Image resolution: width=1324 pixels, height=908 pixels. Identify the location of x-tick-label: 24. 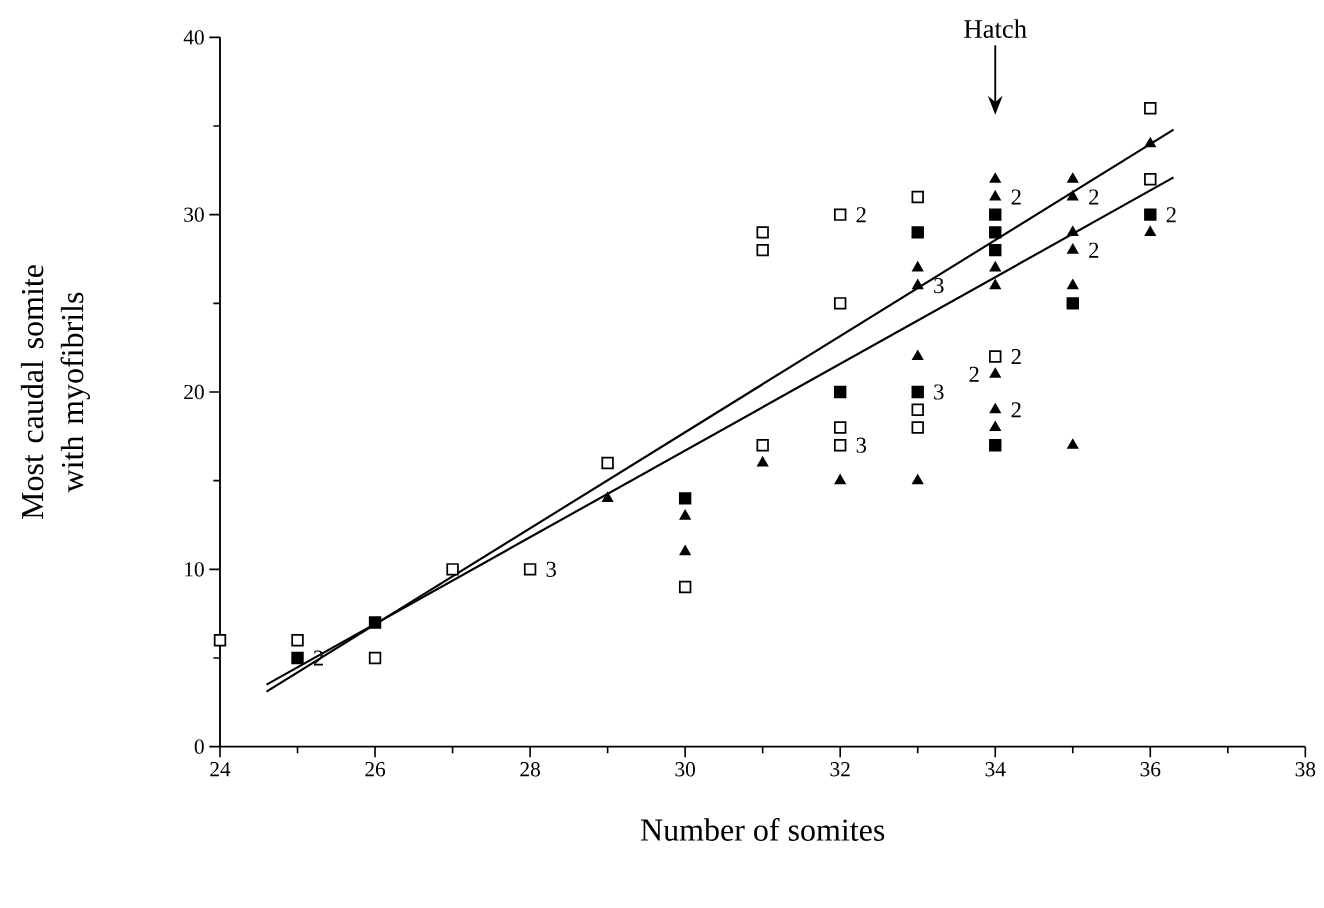
(220, 769).